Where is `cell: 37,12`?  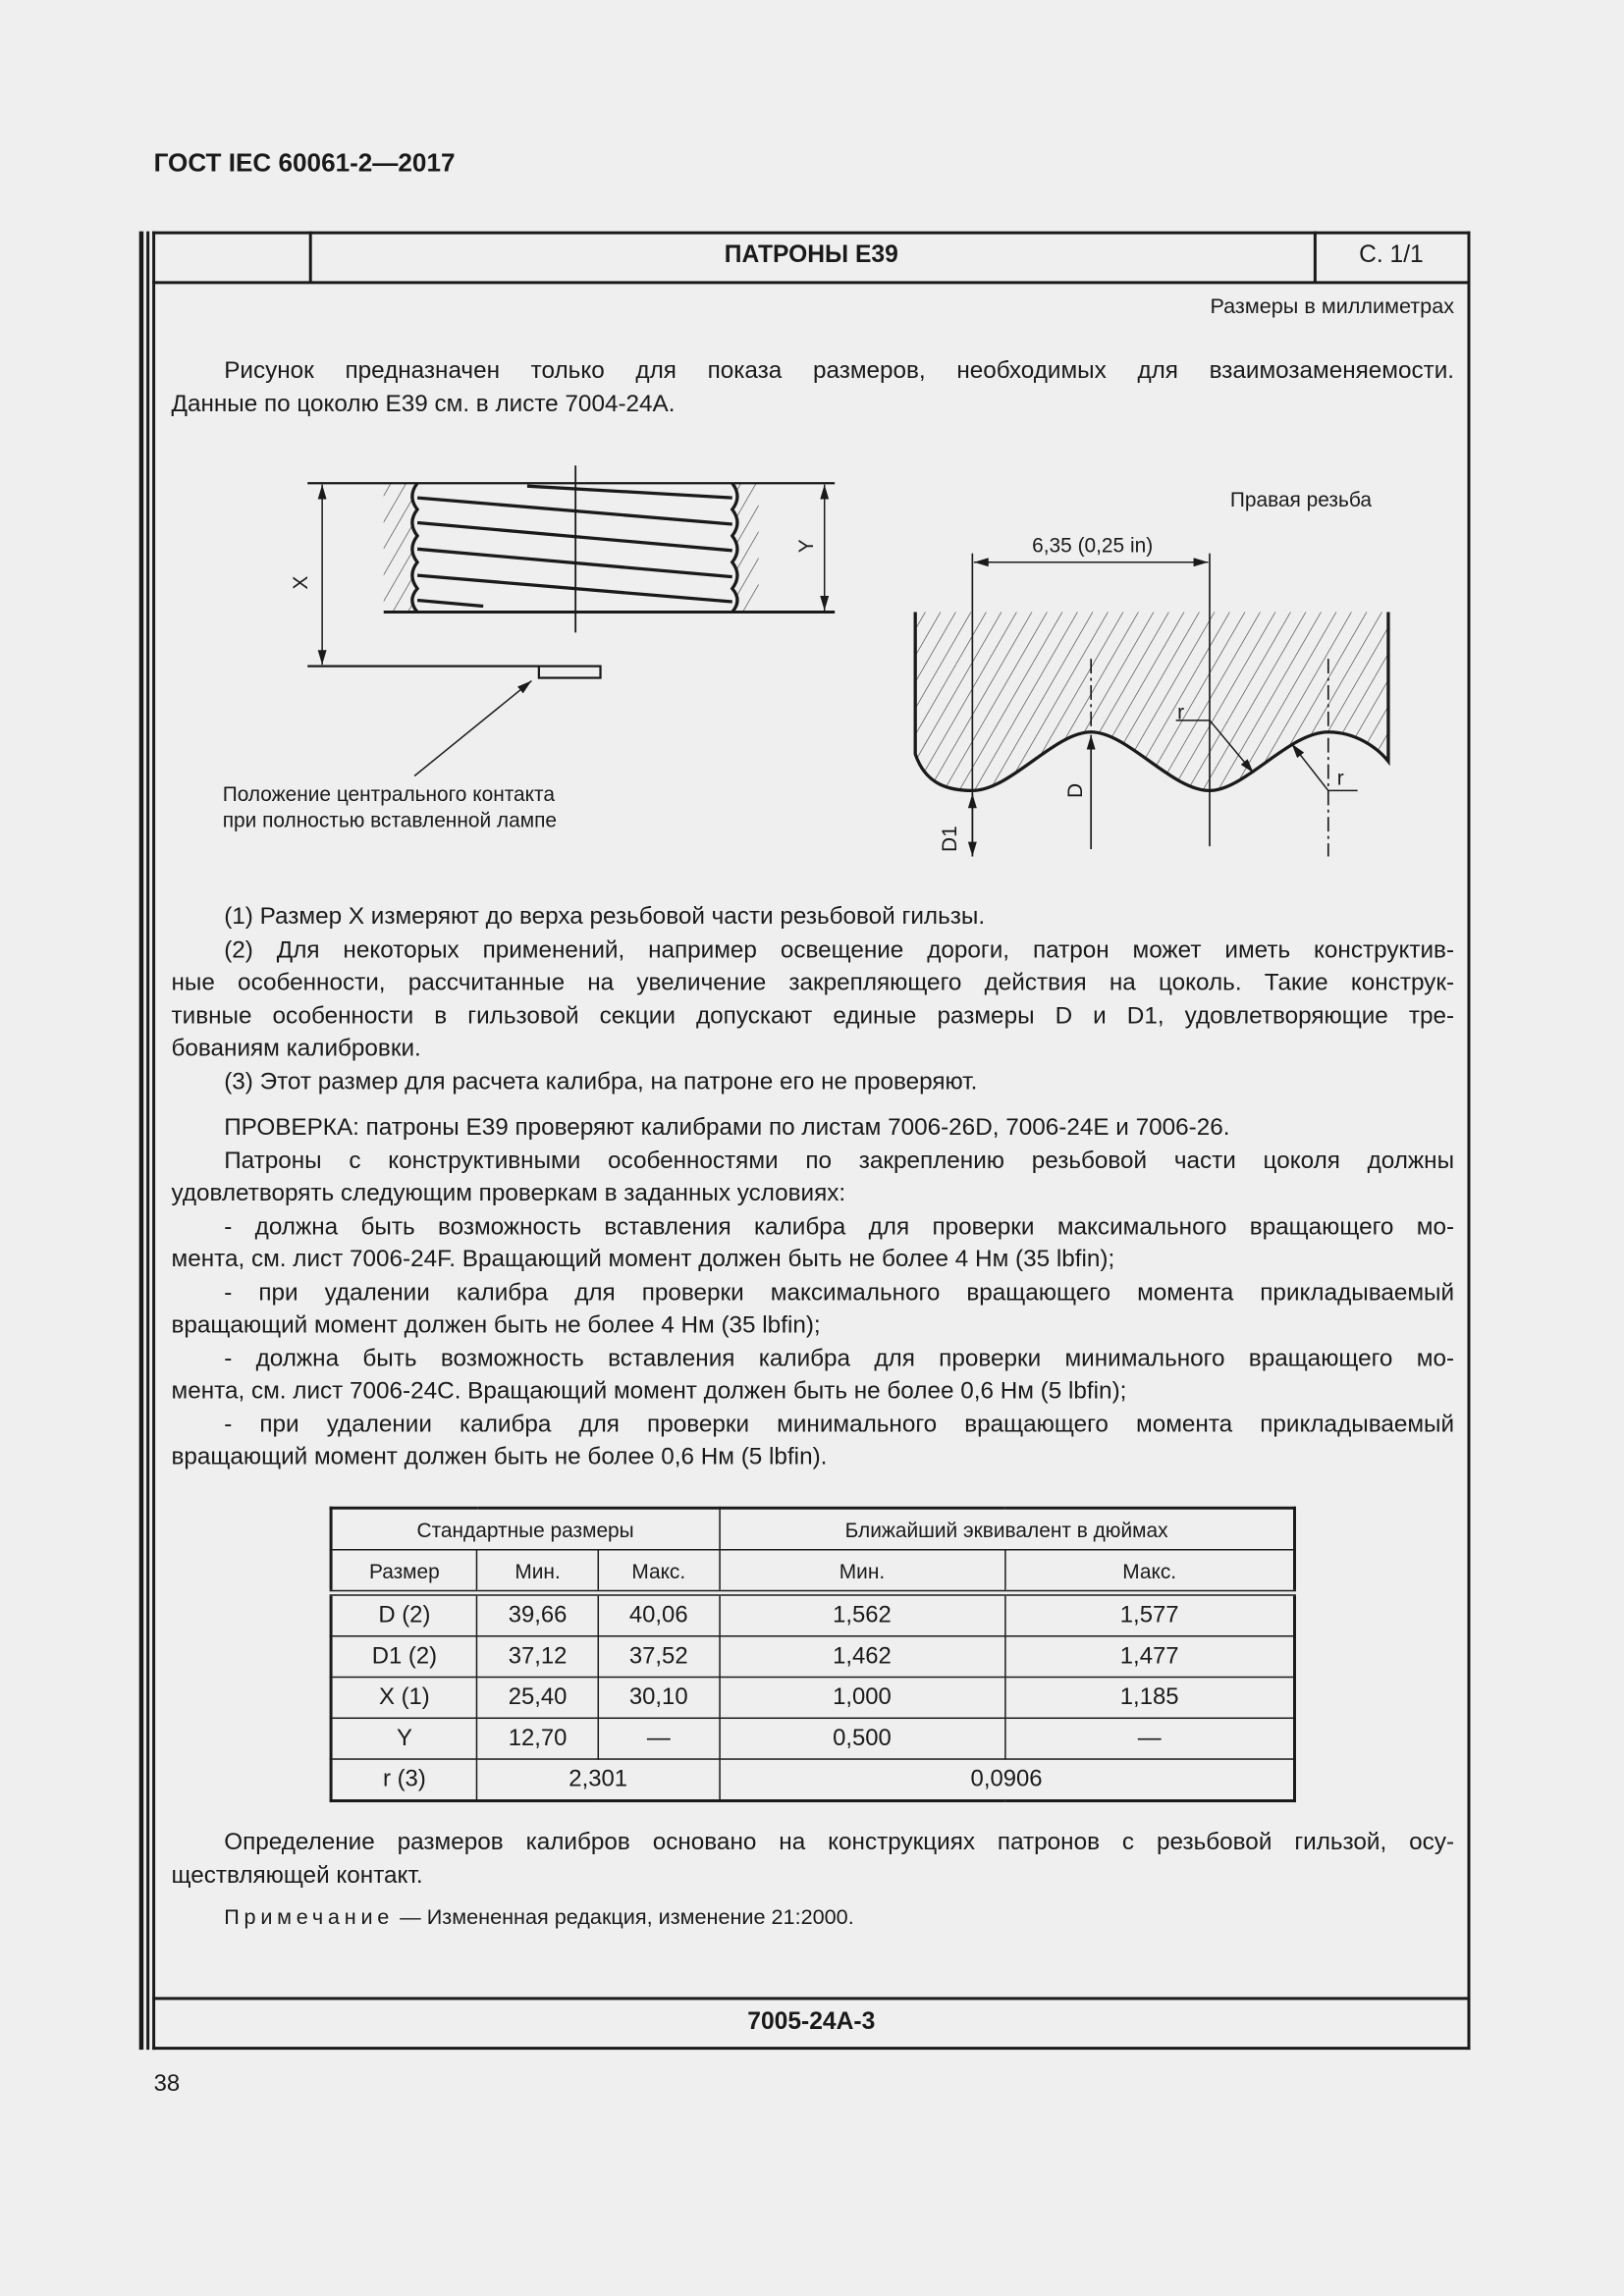
cell: 37,12 is located at coordinates (537, 1657).